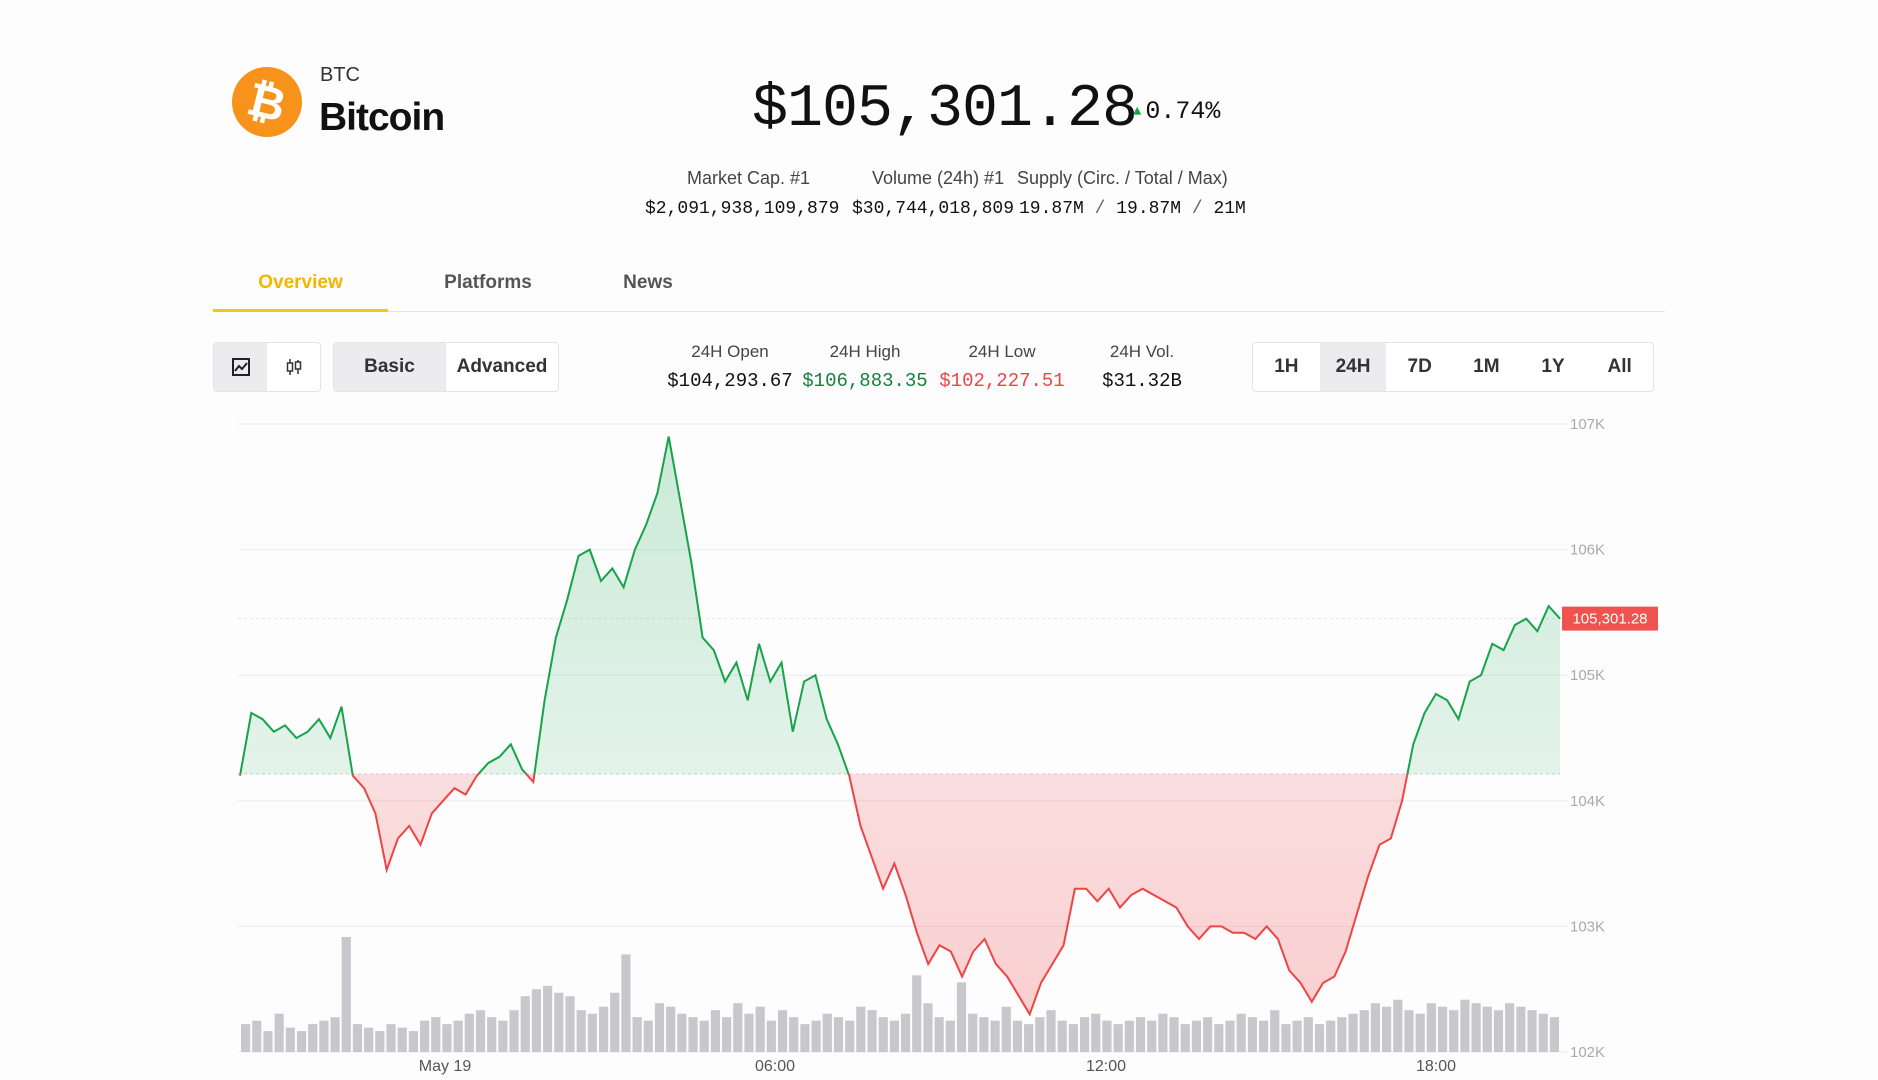 This screenshot has width=1878, height=1080. Describe the element at coordinates (1587, 675) in the screenshot. I see `y-tick-label: 105K` at that location.